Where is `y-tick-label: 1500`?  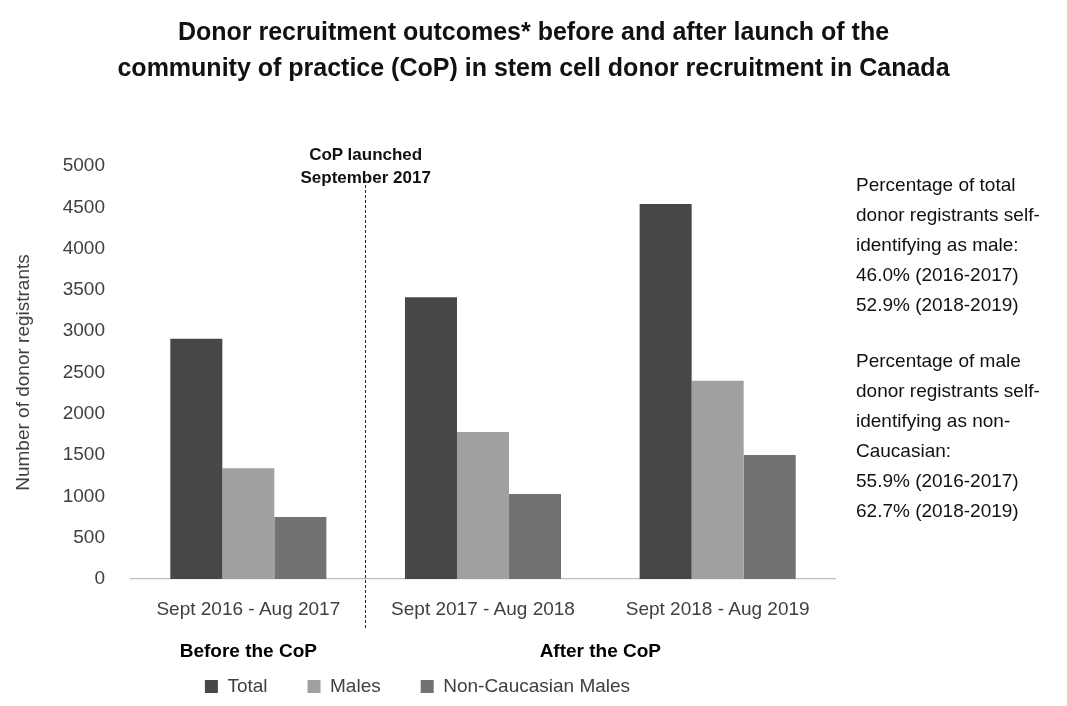 y-tick-label: 1500 is located at coordinates (83, 454).